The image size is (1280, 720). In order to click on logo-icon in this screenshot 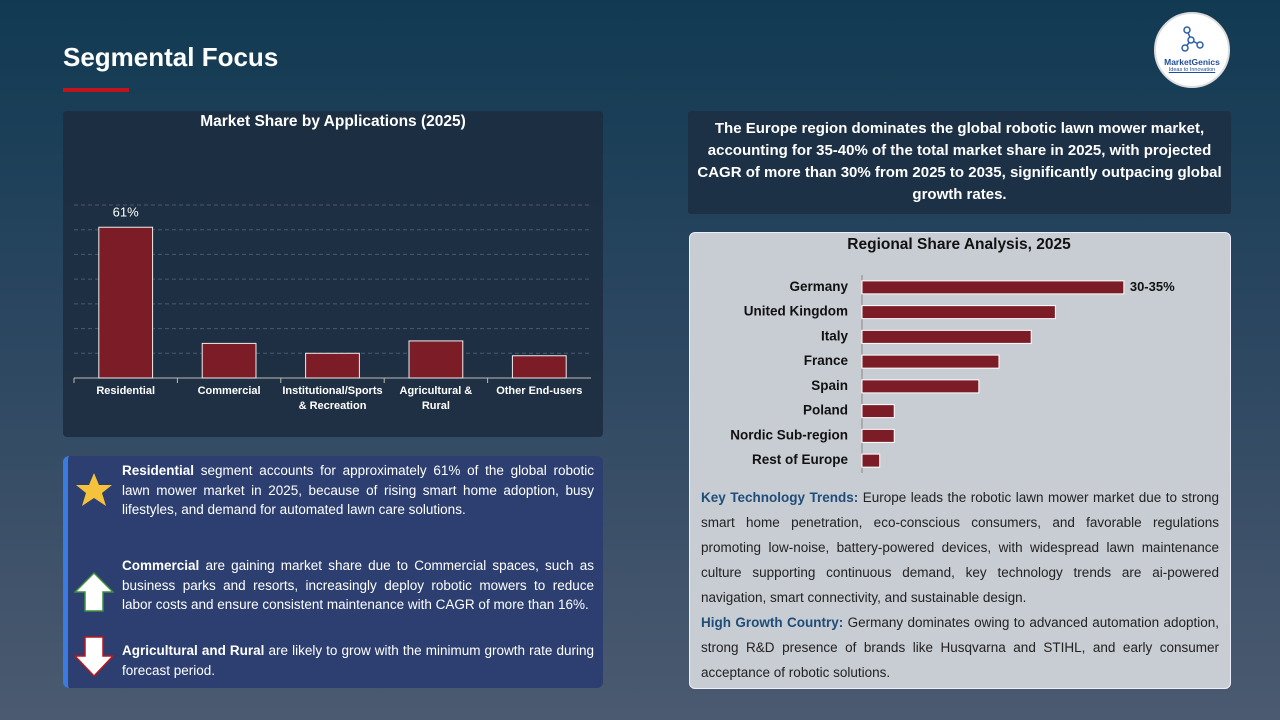, I will do `click(1192, 39)`.